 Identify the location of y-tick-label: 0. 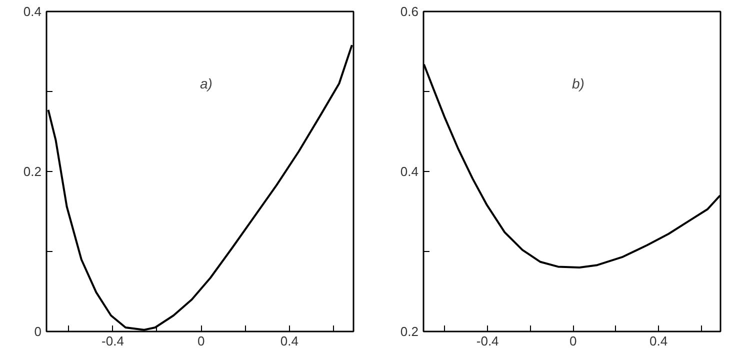
(38, 331).